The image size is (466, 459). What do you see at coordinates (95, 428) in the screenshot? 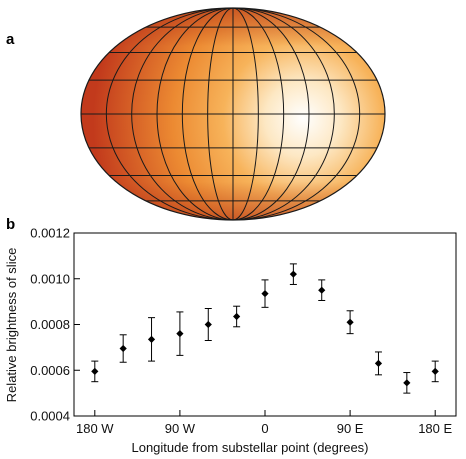
I see `x-tick-label: 180 W` at bounding box center [95, 428].